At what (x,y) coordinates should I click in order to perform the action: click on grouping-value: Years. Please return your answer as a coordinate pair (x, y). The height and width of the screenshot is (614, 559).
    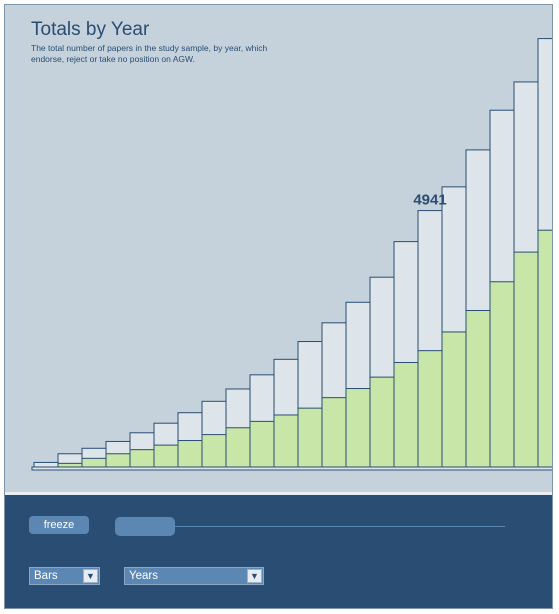
    Looking at the image, I should click on (143, 576).